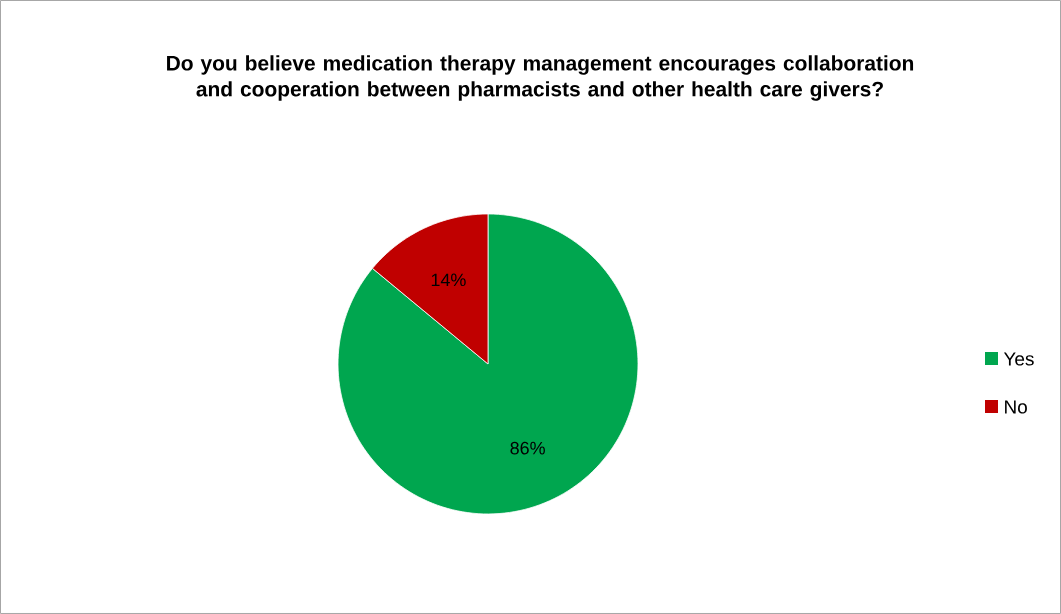 Image resolution: width=1061 pixels, height=614 pixels. Describe the element at coordinates (448, 280) in the screenshot. I see `data-label: 14%` at that location.